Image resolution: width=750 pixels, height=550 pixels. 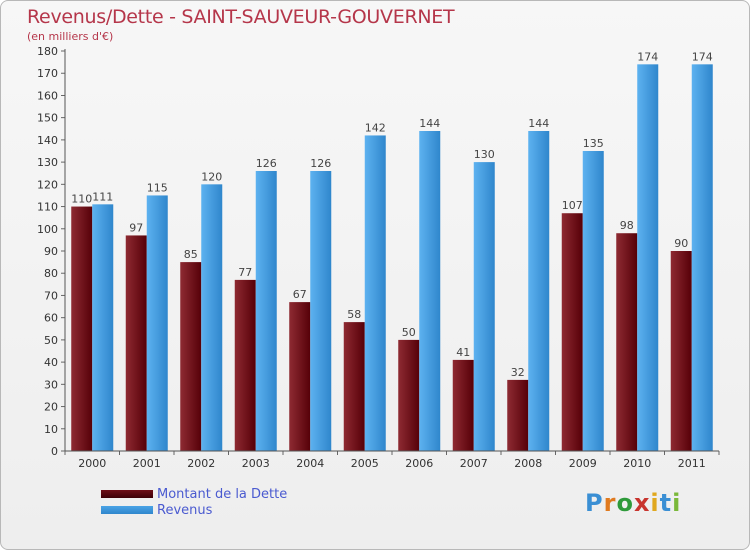 I want to click on data-label-dette: 110, so click(x=81, y=199).